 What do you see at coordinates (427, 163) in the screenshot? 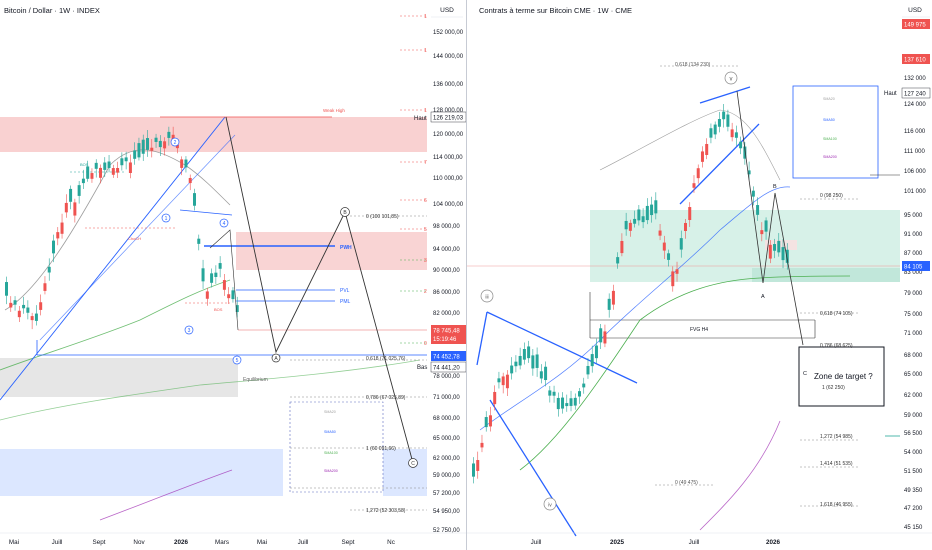
I see `red-level-label: 78` at bounding box center [427, 163].